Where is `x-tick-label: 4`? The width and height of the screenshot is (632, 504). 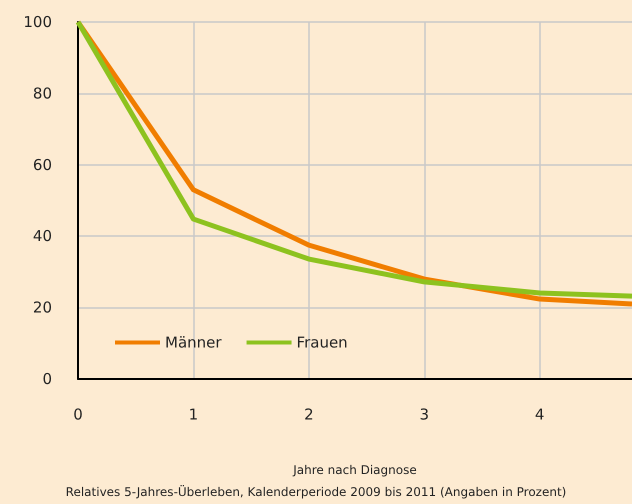
x-tick-label: 4 is located at coordinates (539, 415).